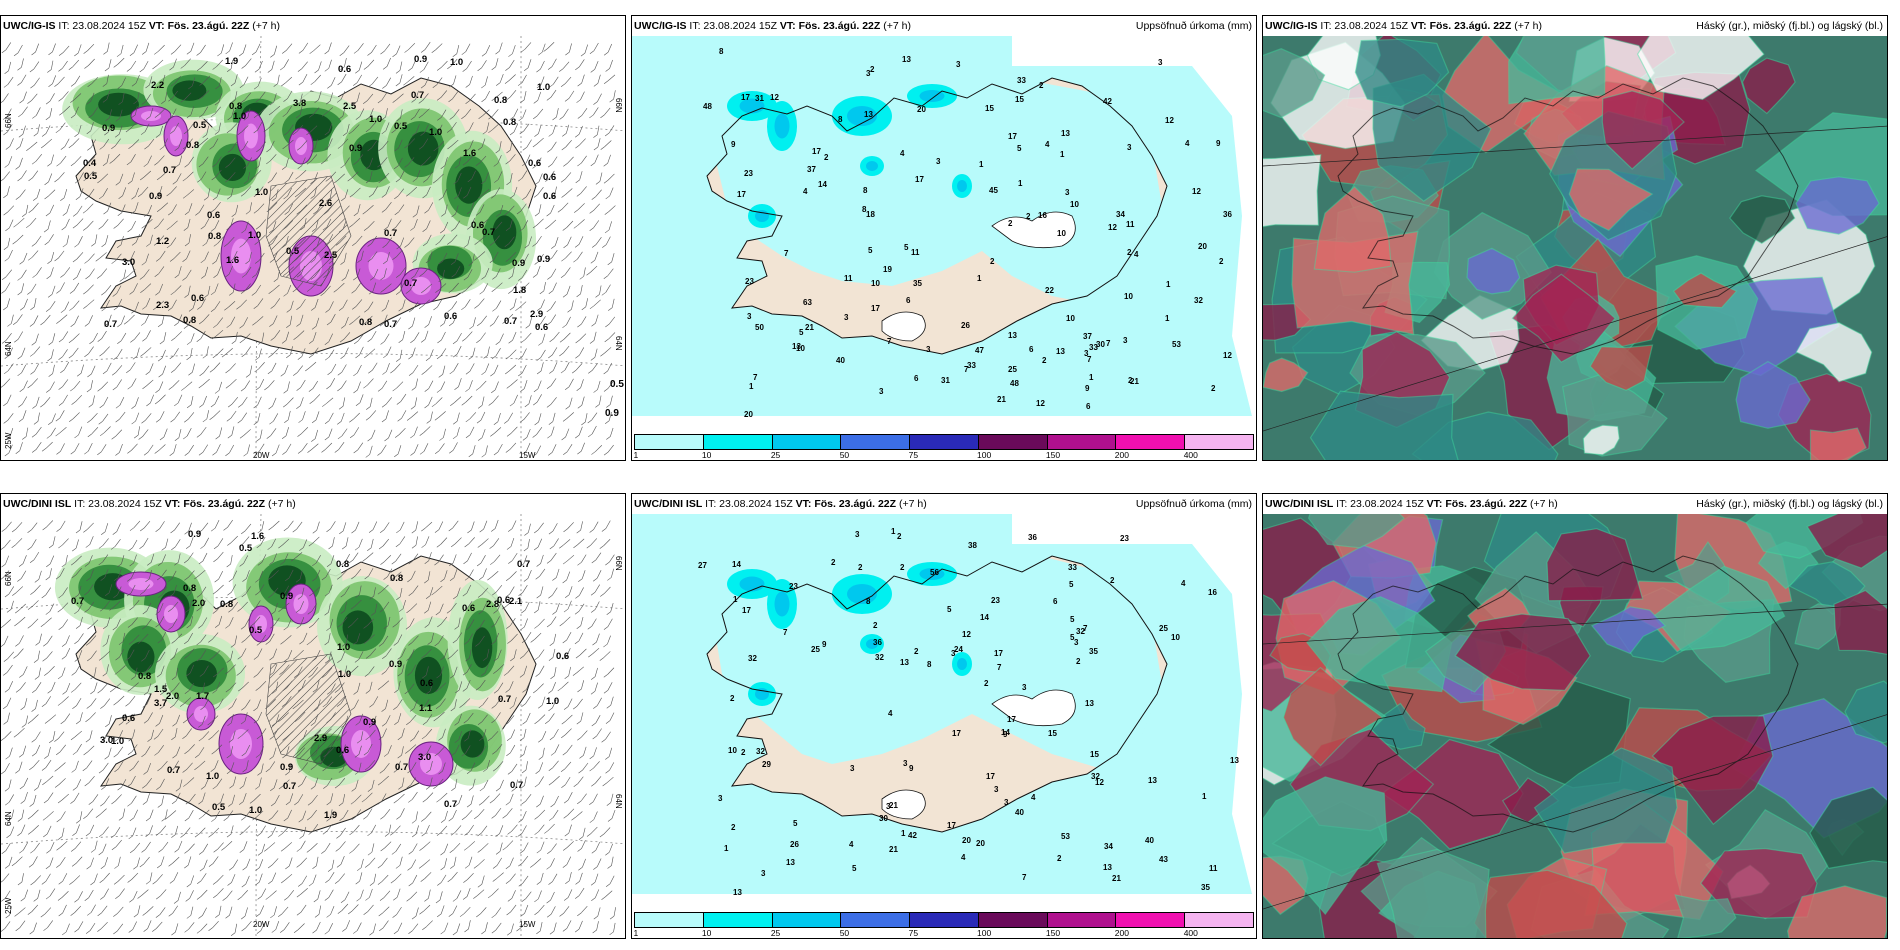 The height and width of the screenshot is (950, 1900). I want to click on edge-value: 0.5, so click(617, 384).